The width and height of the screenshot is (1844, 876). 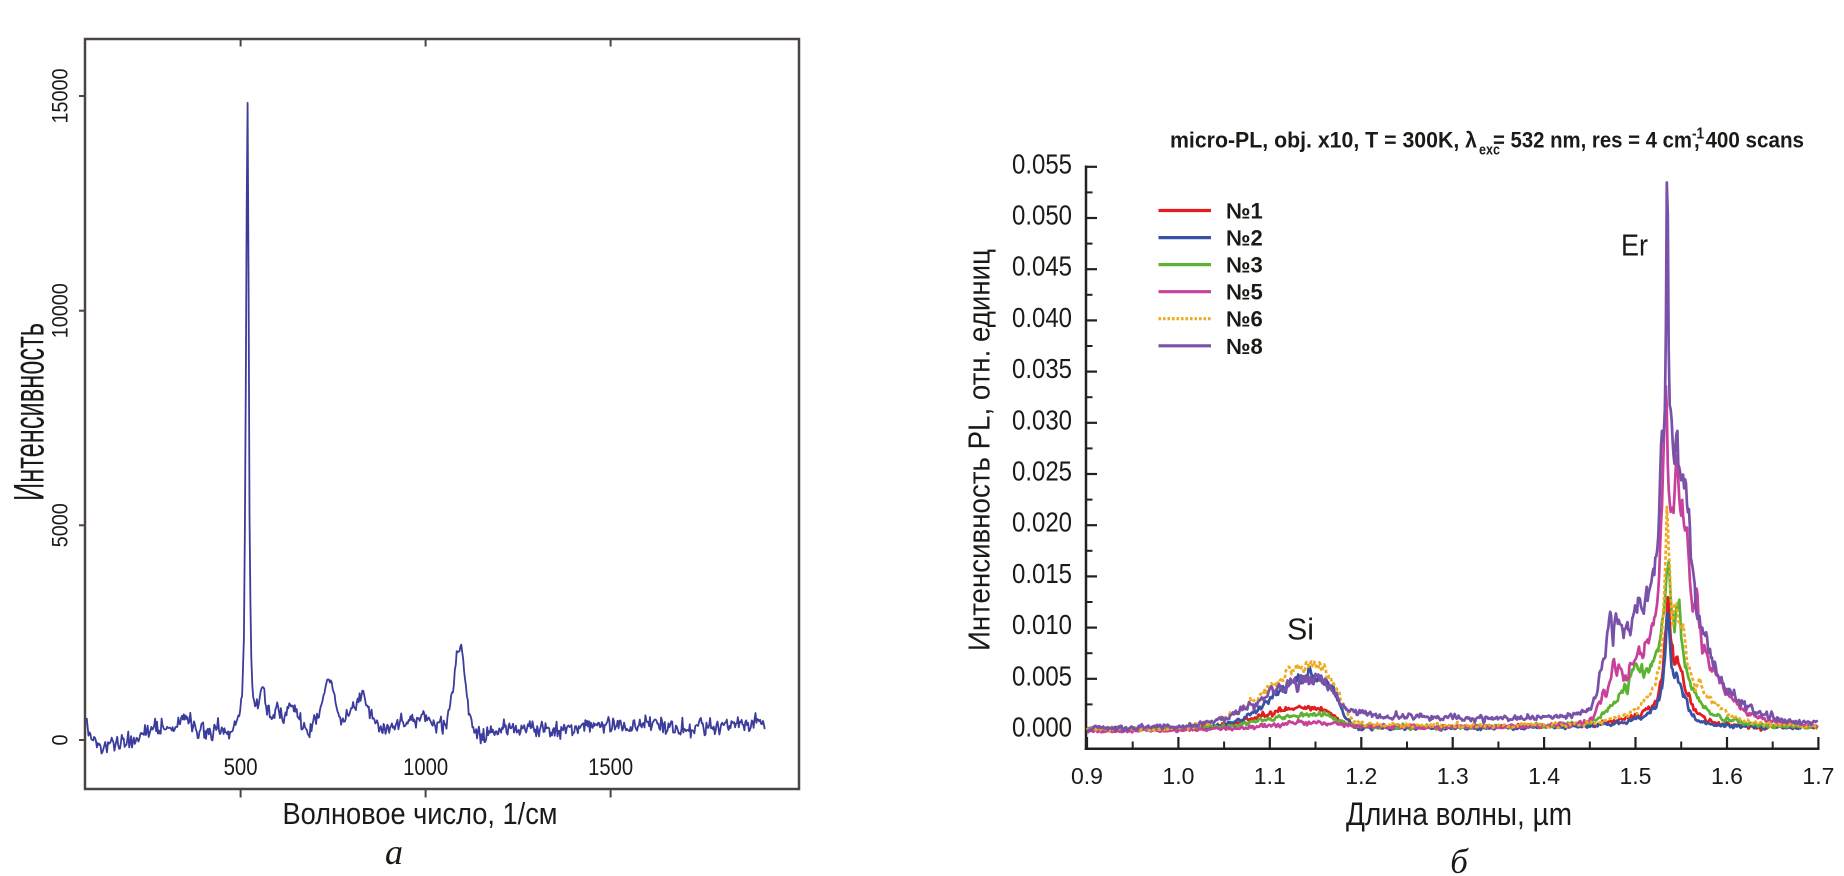 I want to click on svg-text: 0.035, so click(x=1042, y=368).